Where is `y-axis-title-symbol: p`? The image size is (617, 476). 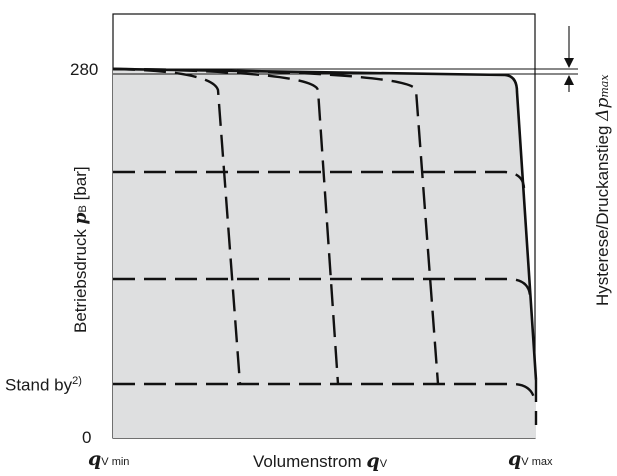 y-axis-title-symbol: p is located at coordinates (81, 218).